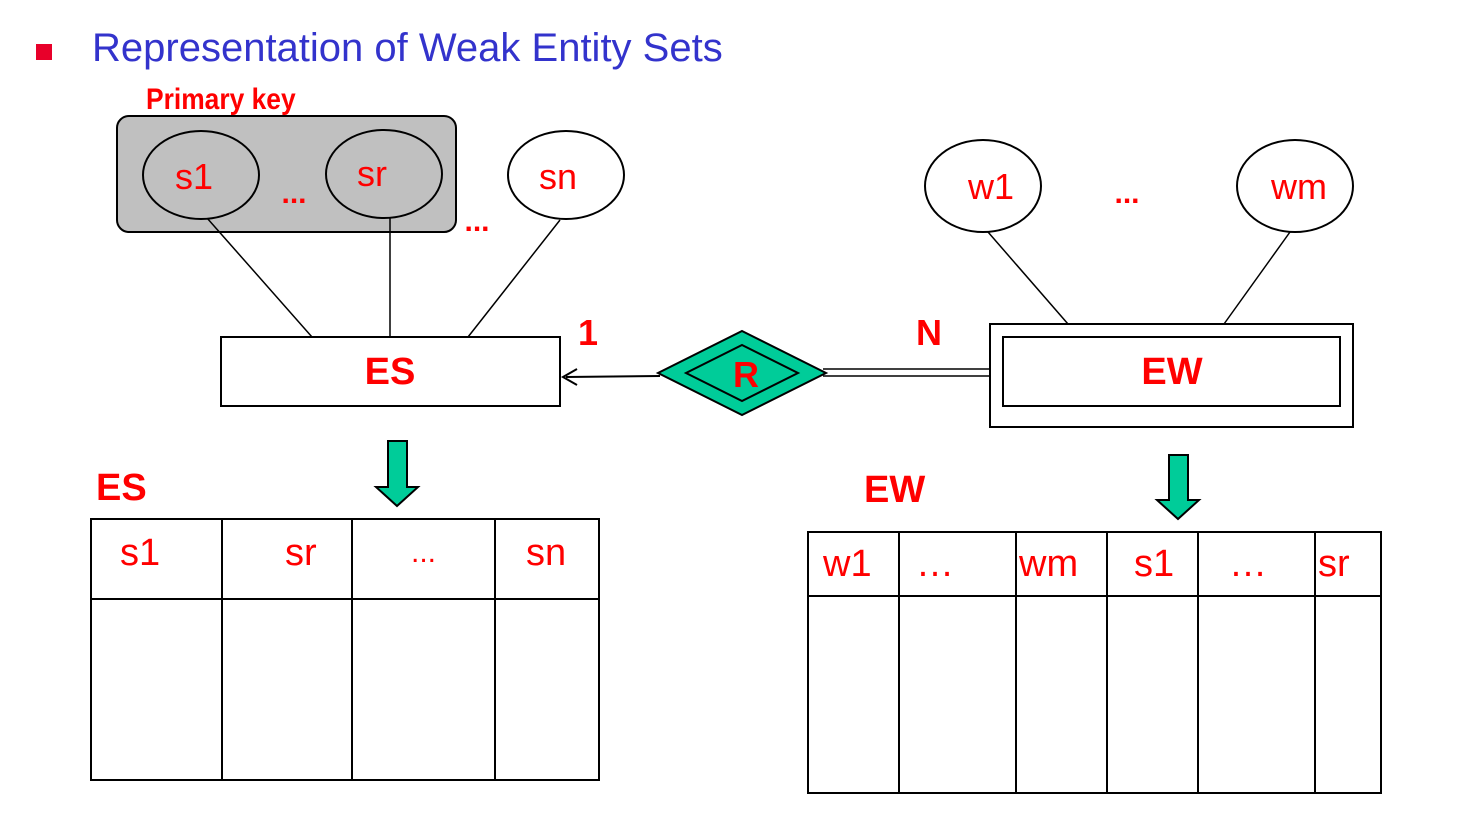 The image size is (1474, 829). I want to click on bullet-square, so click(44, 52).